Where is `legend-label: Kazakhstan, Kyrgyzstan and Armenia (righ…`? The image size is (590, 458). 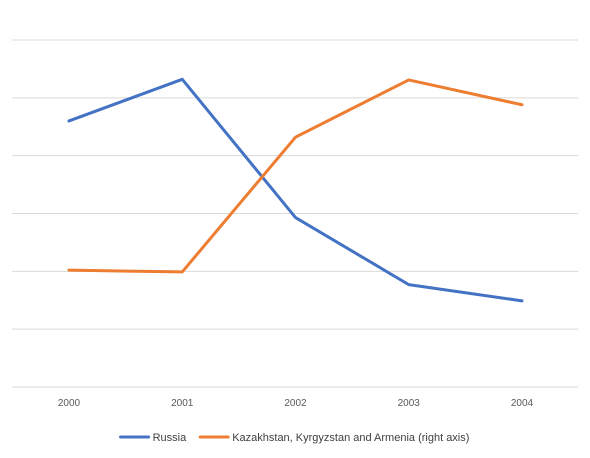
legend-label: Kazakhstan, Kyrgyzstan and Armenia (righ… is located at coordinates (350, 438).